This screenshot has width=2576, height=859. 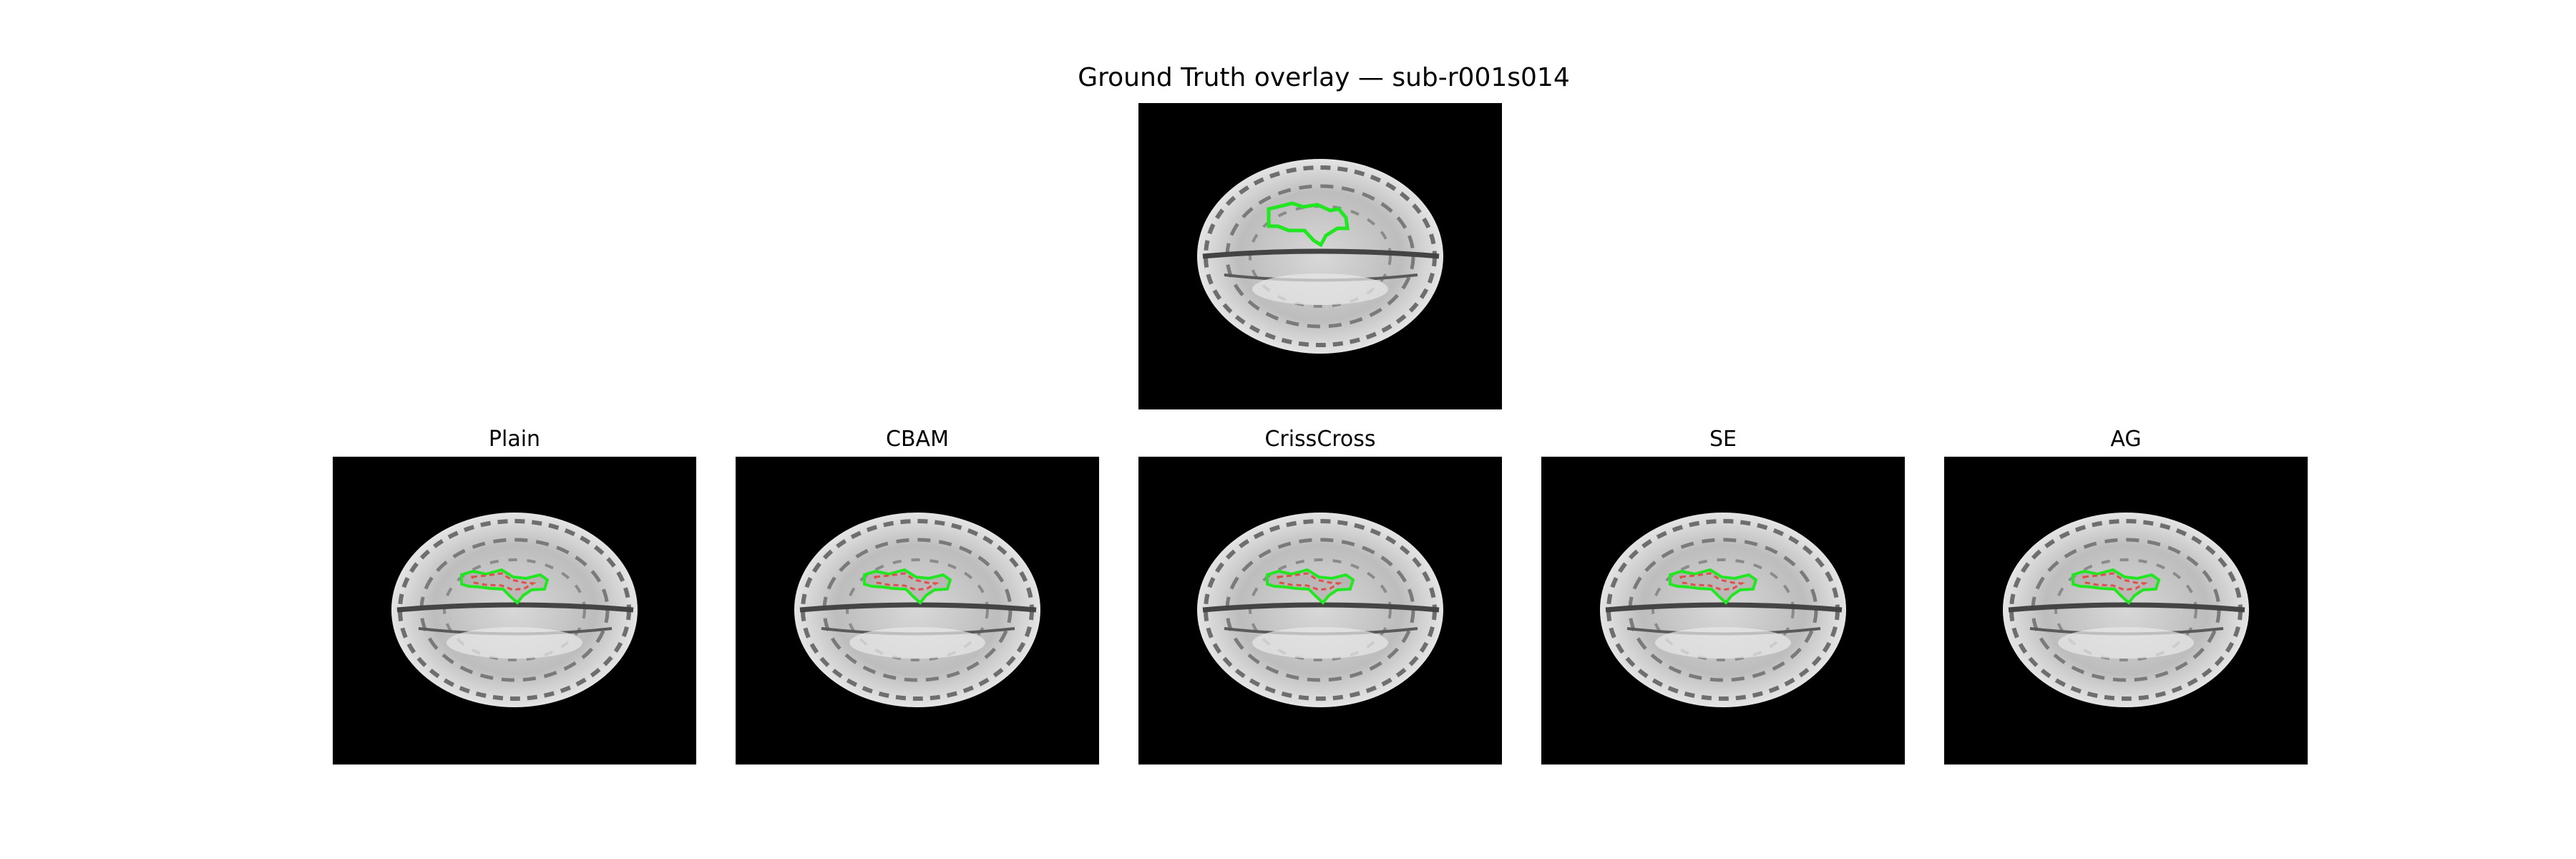 I want to click on plain-panel, so click(x=514, y=611).